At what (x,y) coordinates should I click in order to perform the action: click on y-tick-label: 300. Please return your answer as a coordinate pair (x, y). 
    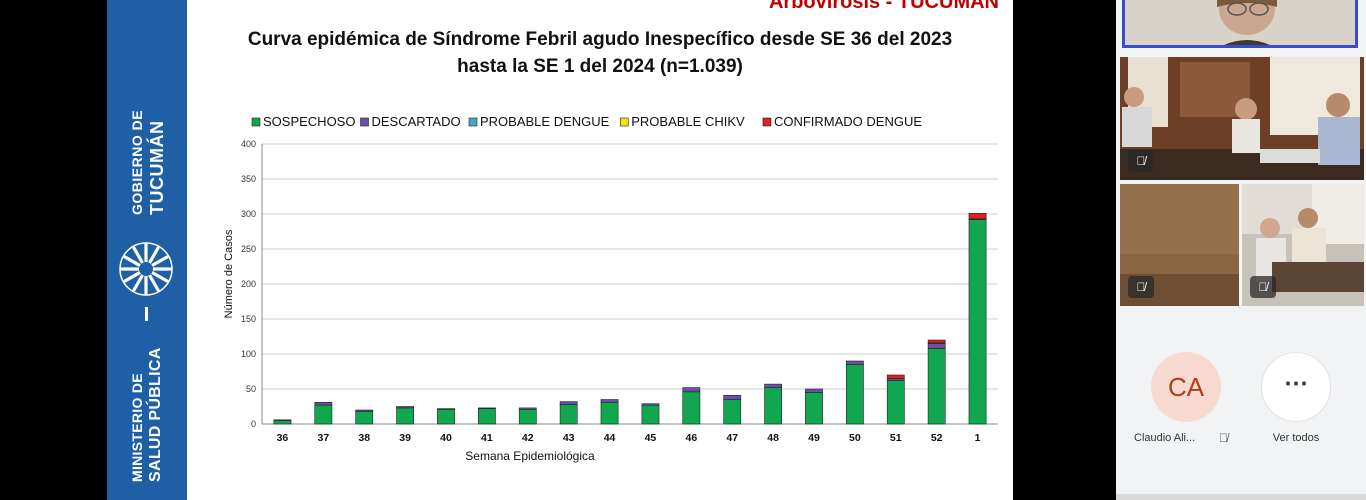
    Looking at the image, I should click on (248, 214).